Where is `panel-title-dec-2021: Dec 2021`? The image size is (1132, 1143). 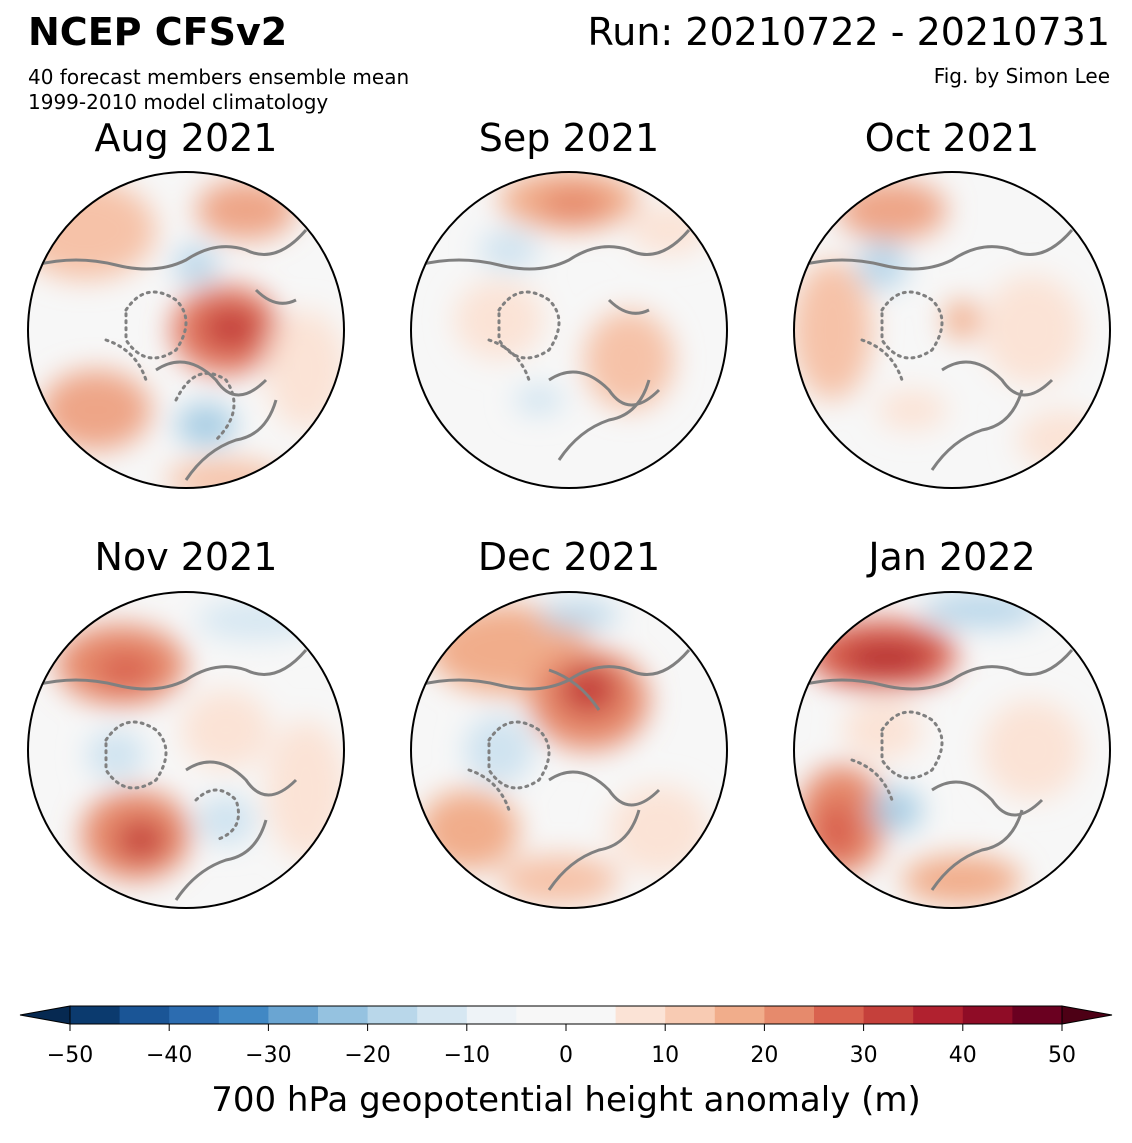
panel-title-dec-2021: Dec 2021 is located at coordinates (569, 557).